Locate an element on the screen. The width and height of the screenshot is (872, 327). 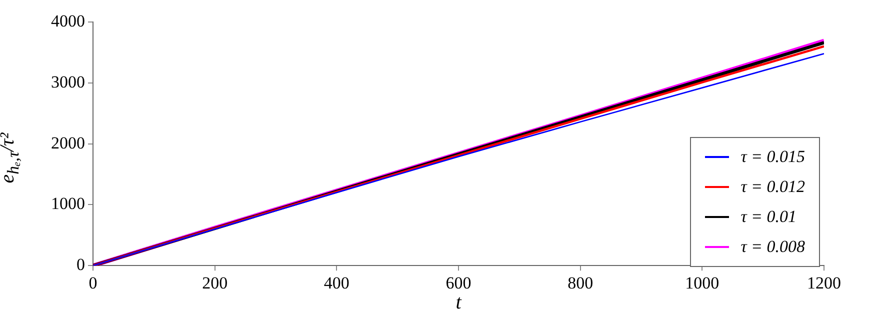
y-tick-label: 4000 is located at coordinates (68, 20).